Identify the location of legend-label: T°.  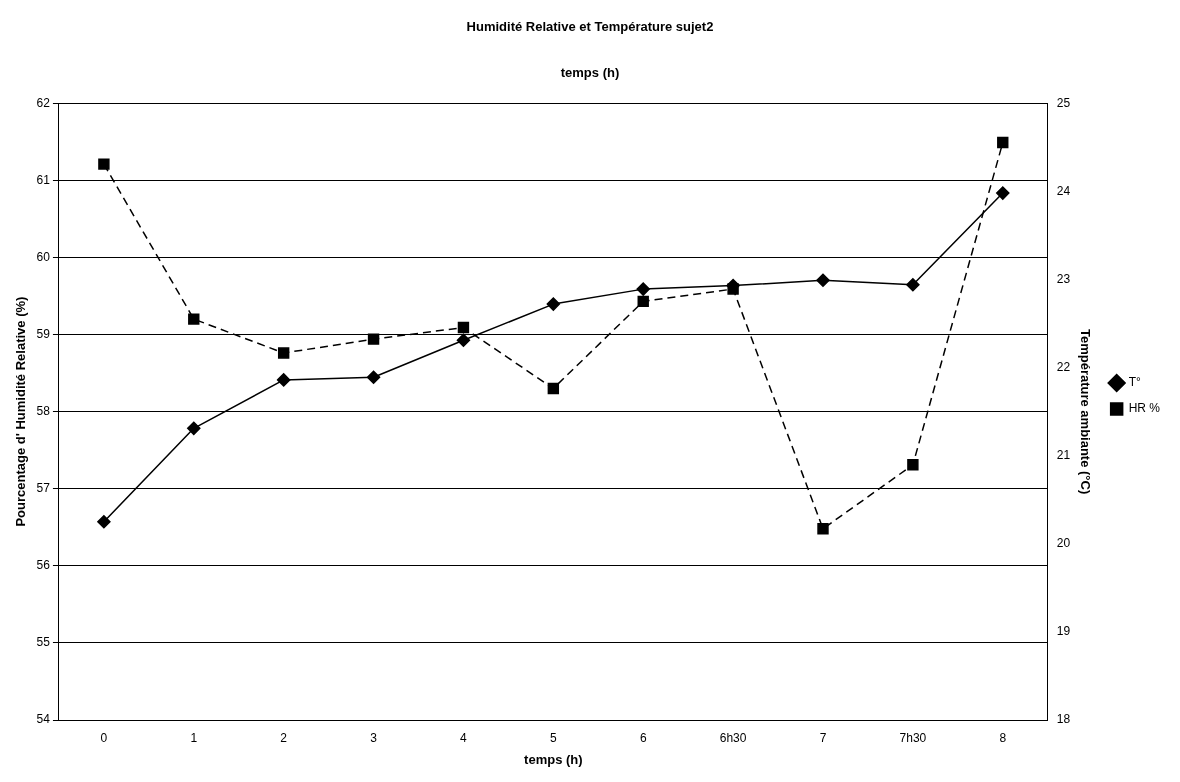
(1134, 382).